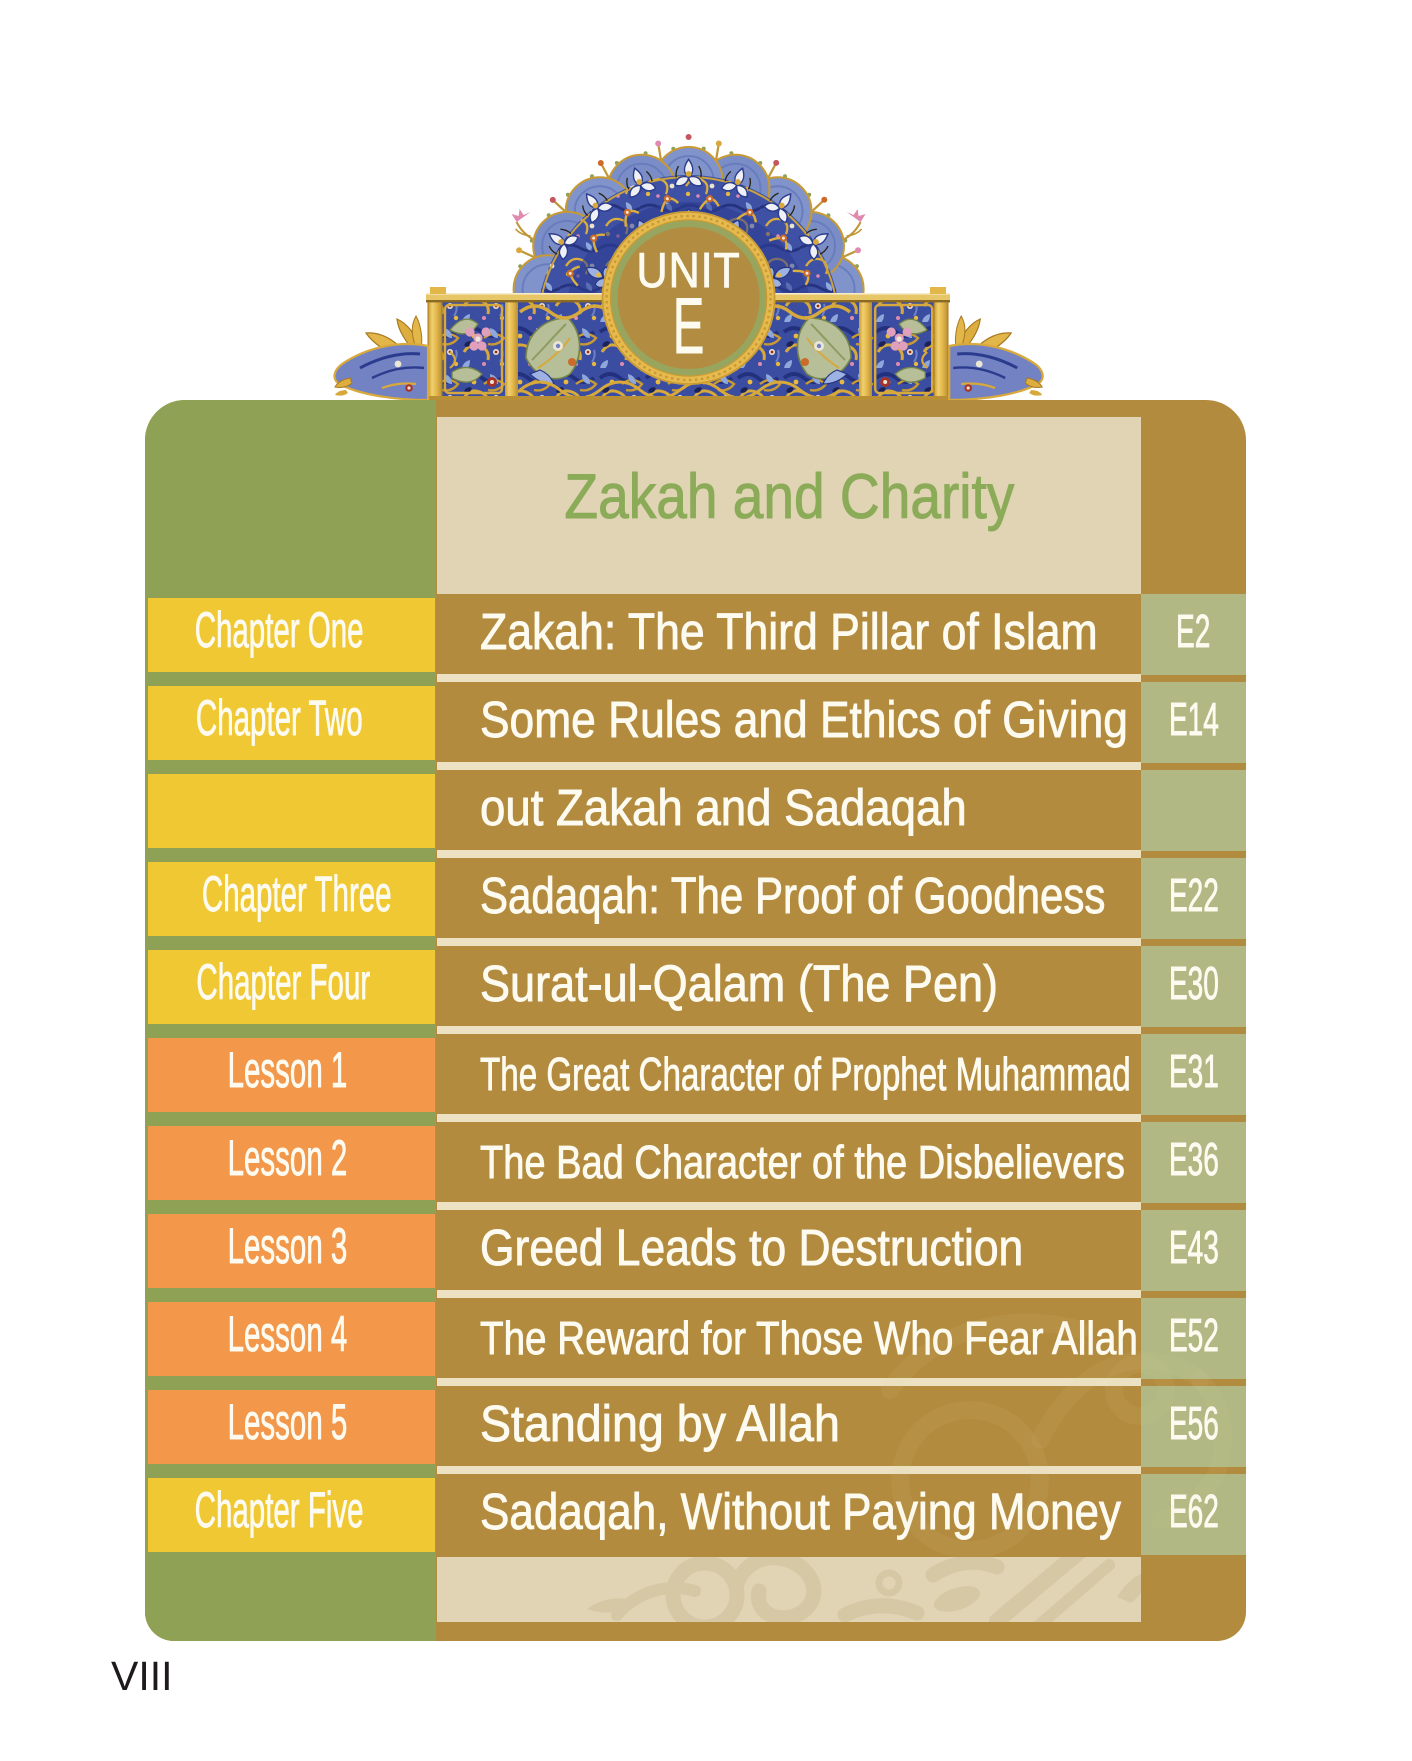  Describe the element at coordinates (689, 325) in the screenshot. I see `svg-text: E` at that location.